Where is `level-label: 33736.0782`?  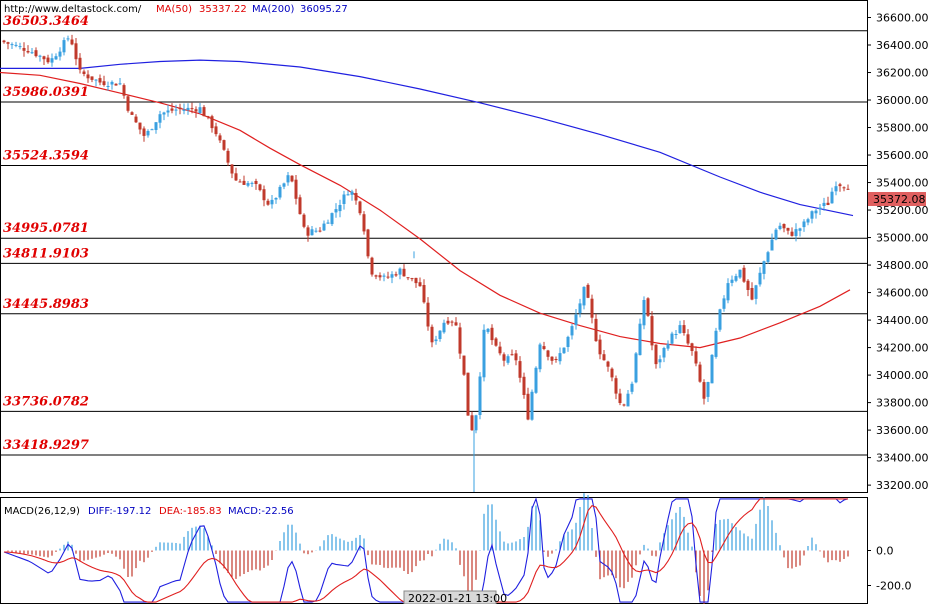 level-label: 33736.0782 is located at coordinates (46, 401).